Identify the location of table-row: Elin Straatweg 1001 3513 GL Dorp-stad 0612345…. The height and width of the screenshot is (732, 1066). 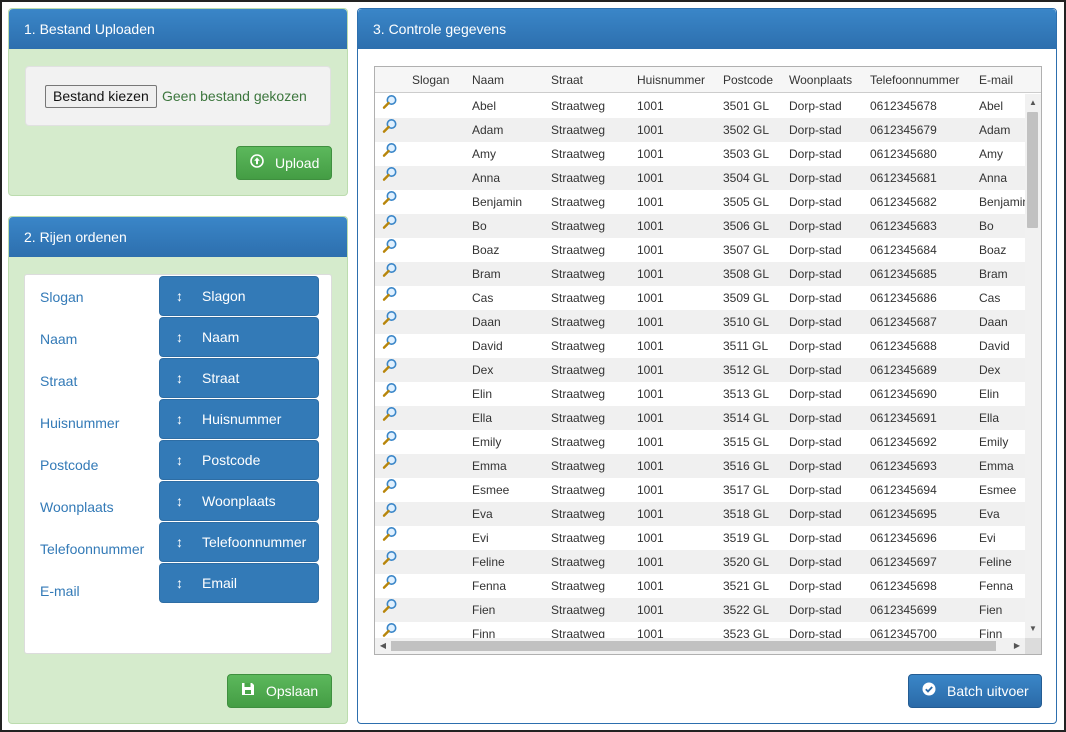
(700, 394).